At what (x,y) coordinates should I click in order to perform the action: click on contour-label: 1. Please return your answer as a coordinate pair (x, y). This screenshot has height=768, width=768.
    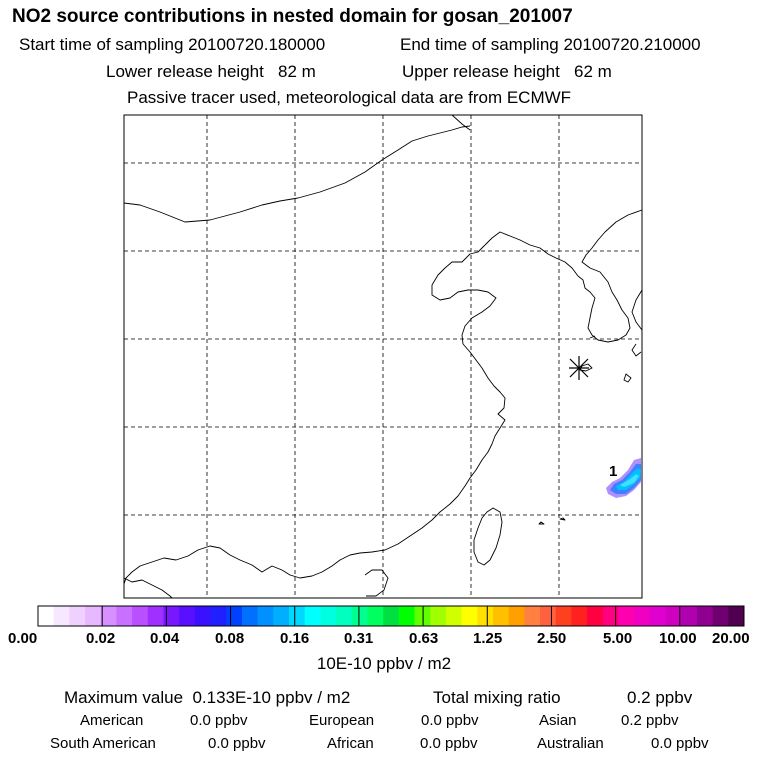
    Looking at the image, I should click on (613, 471).